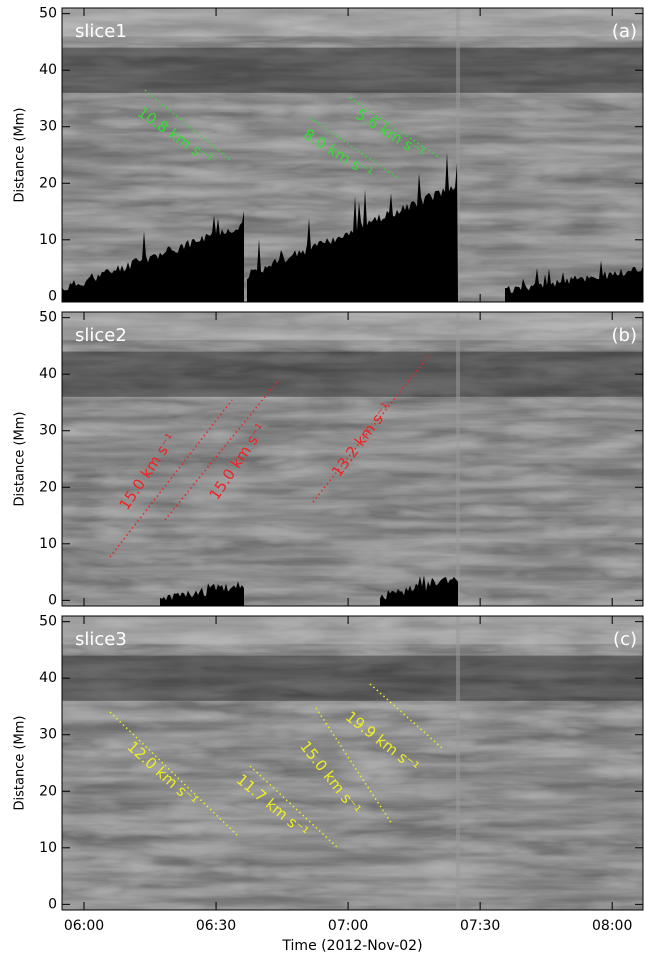  Describe the element at coordinates (216, 926) in the screenshot. I see `x-tick-label: 06:30` at that location.